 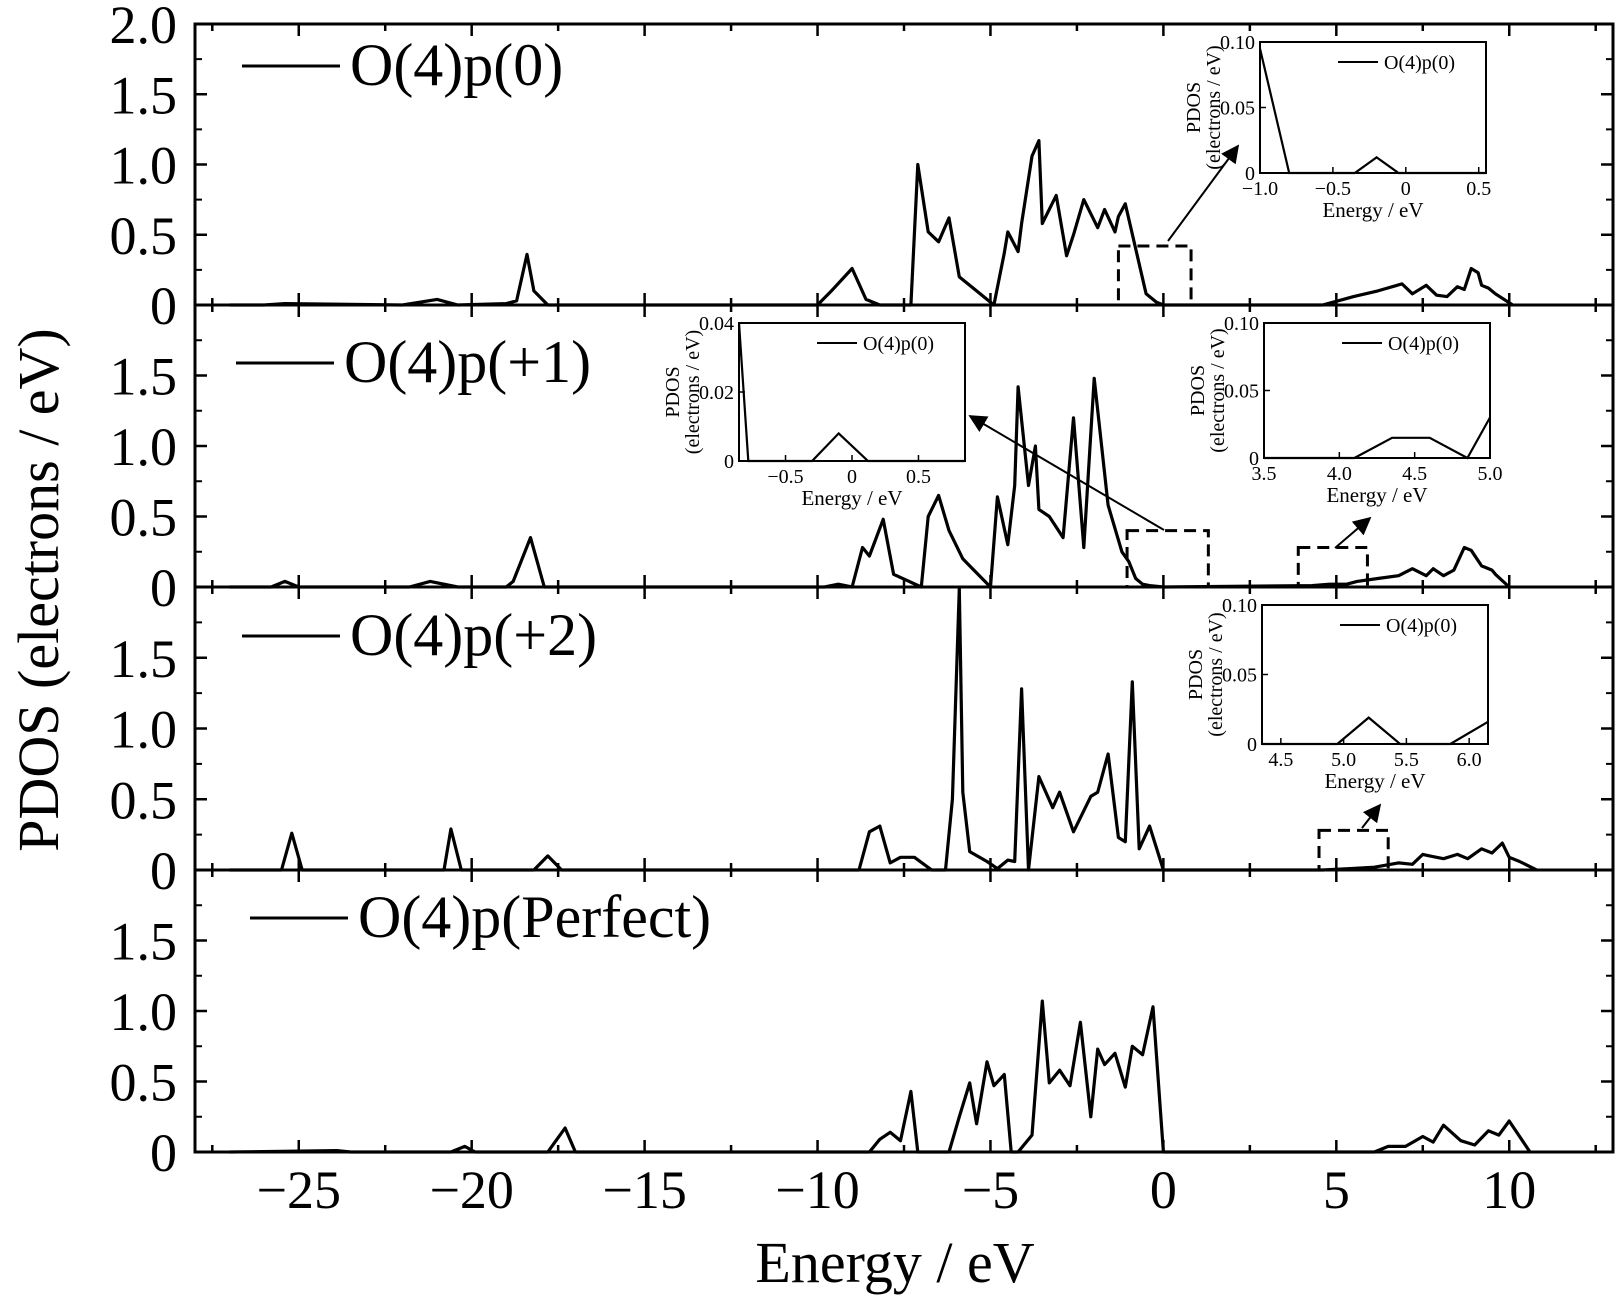 What do you see at coordinates (1264, 474) in the screenshot?
I see `inset-x-tick-label: 3.5` at bounding box center [1264, 474].